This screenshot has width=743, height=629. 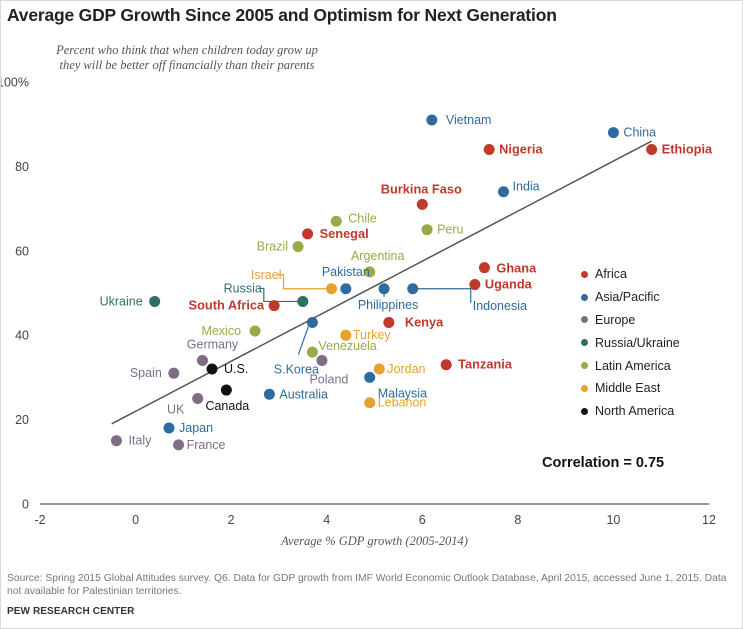 I want to click on data-label-russia: Russia, so click(x=243, y=288).